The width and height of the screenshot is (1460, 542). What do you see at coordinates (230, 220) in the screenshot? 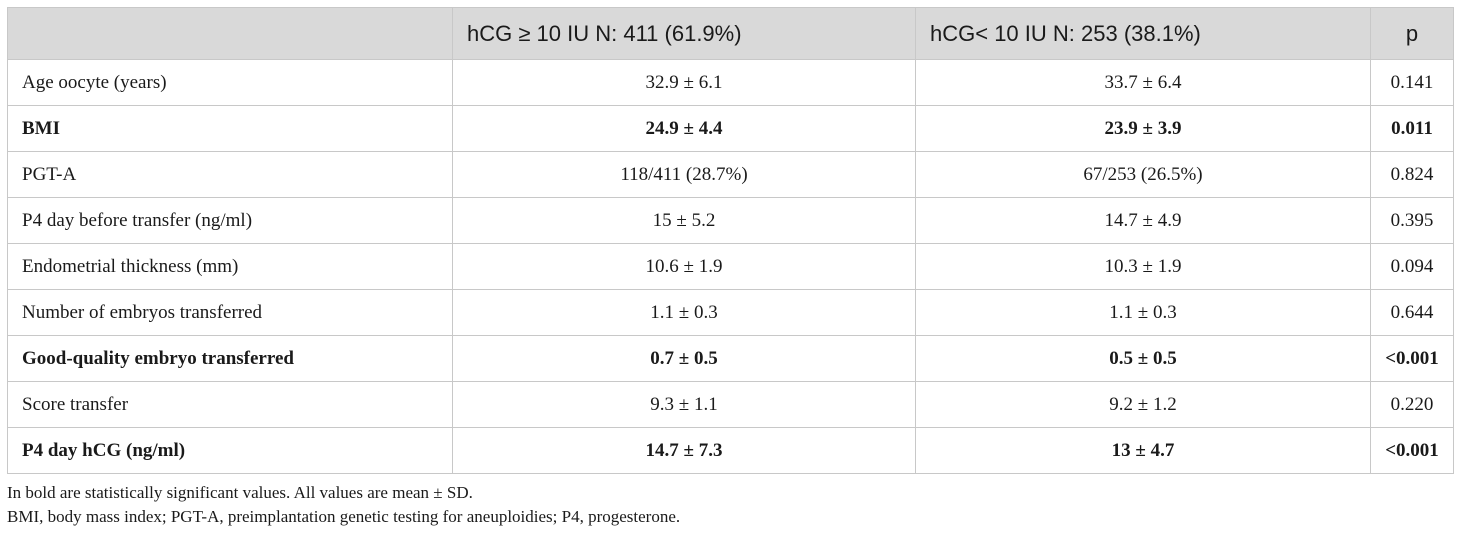
I see `row-label-cell: P4 day before transfer (ng/ml)` at bounding box center [230, 220].